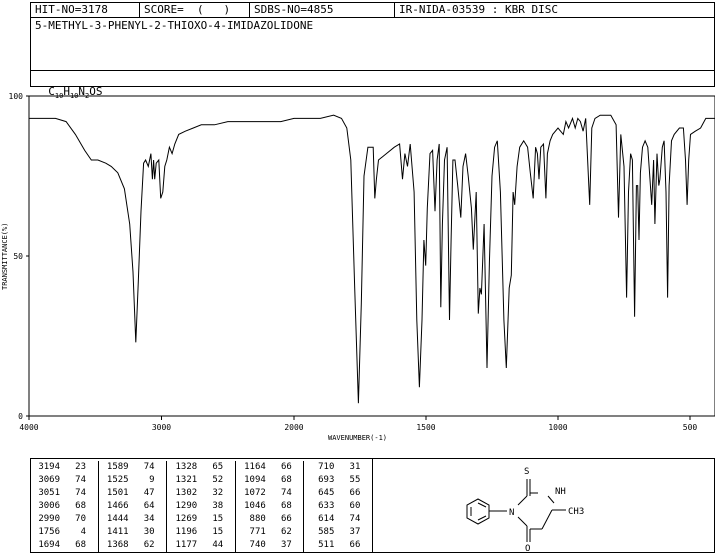 The image size is (715, 553). I want to click on x-tick-label: 500, so click(690, 427).